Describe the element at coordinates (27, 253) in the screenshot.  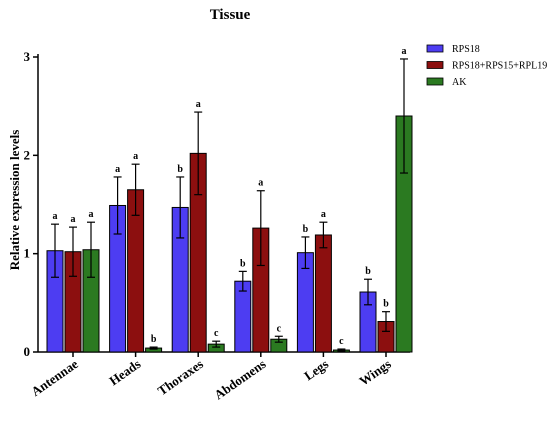
I see `y-tick-label: 1` at that location.